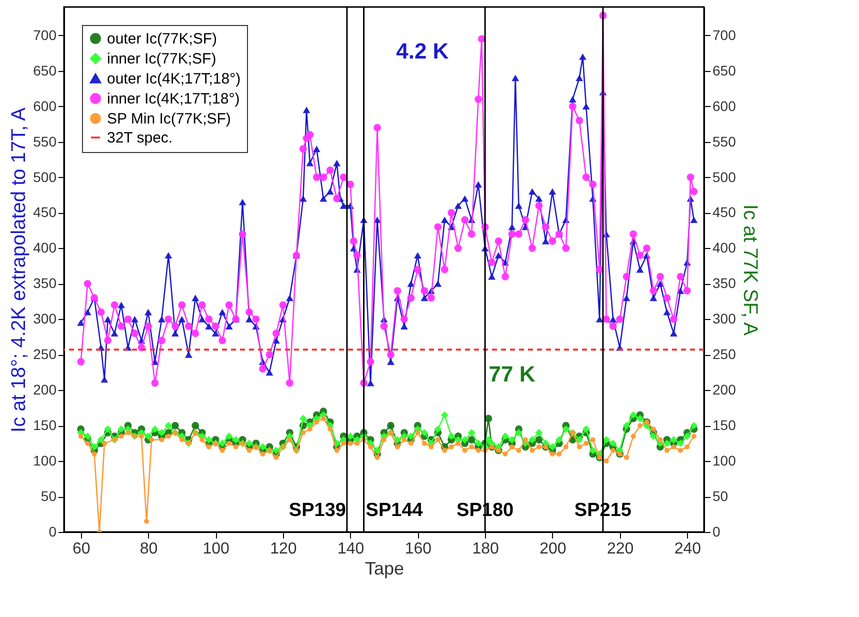  Describe the element at coordinates (45, 248) in the screenshot. I see `y-tick-label: 400` at that location.